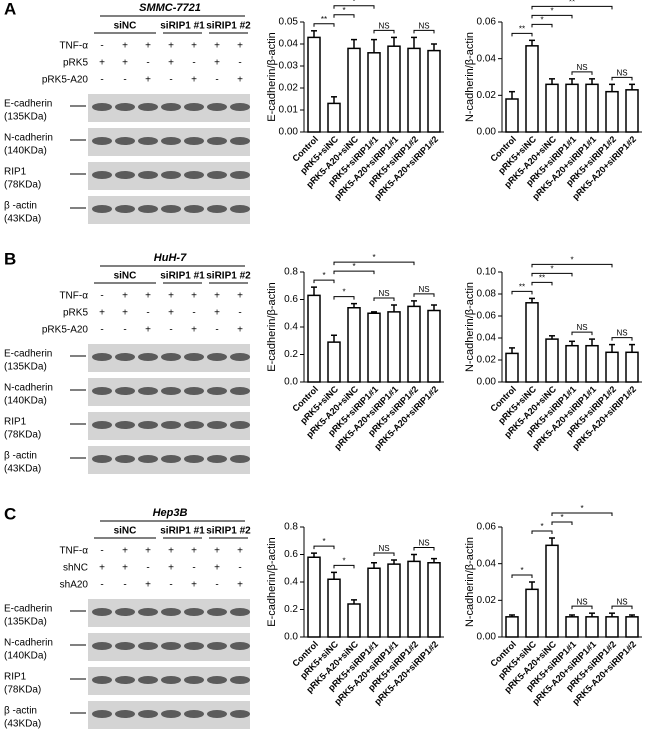 This screenshot has width=650, height=750. I want to click on y-tick-label: 0.6, so click(291, 554).